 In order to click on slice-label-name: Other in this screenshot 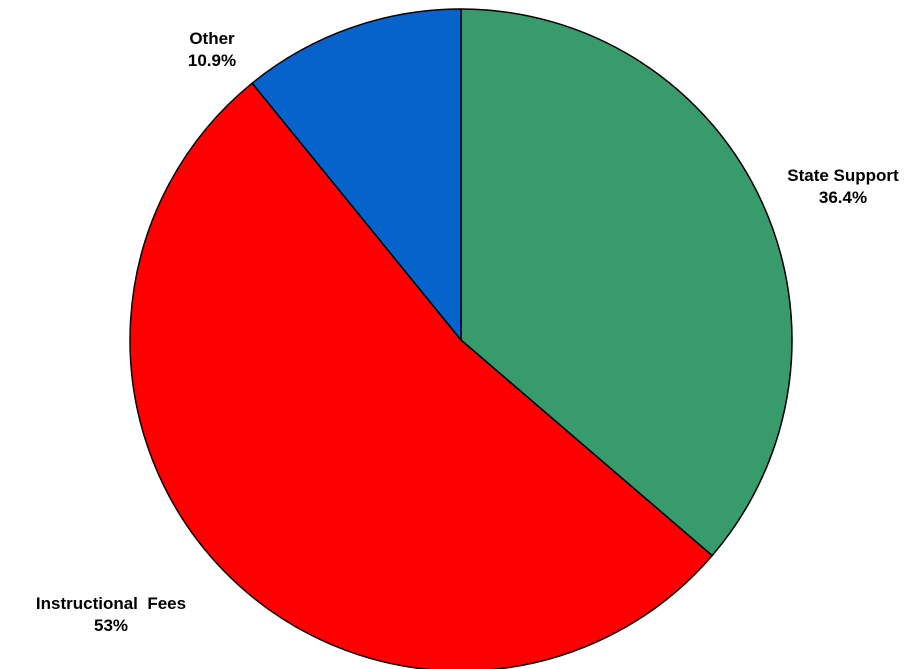, I will do `click(212, 38)`.